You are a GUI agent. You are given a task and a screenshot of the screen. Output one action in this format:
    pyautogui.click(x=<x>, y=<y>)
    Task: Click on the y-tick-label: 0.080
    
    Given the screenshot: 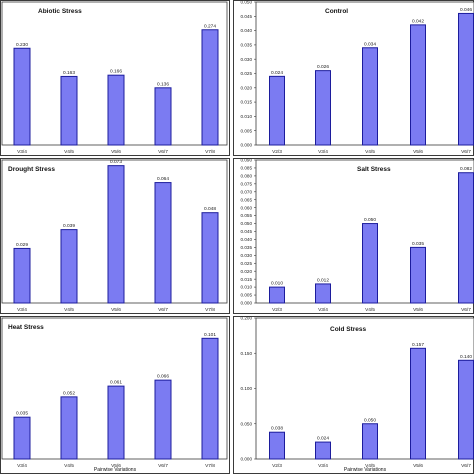 What is the action you would take?
    pyautogui.click(x=247, y=175)
    